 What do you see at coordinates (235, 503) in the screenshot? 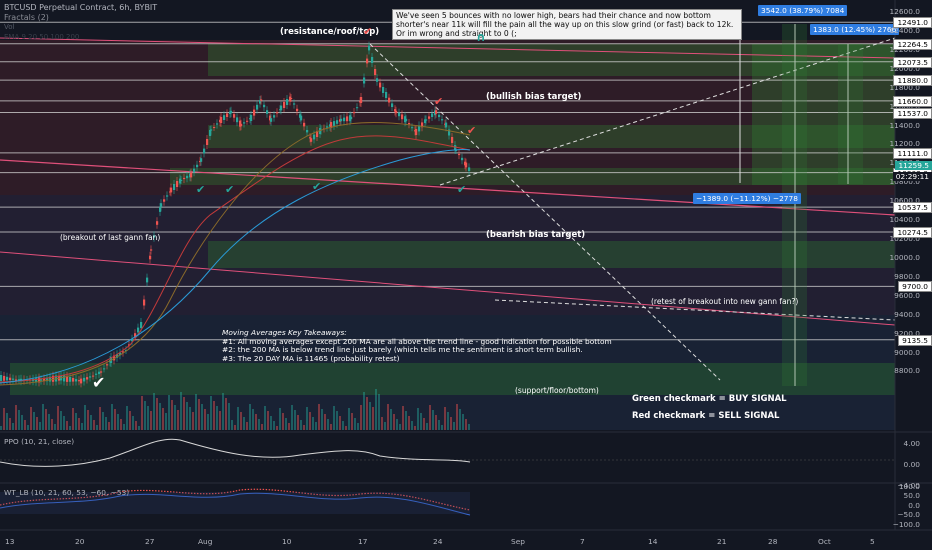
I see `wt-band` at bounding box center [235, 503].